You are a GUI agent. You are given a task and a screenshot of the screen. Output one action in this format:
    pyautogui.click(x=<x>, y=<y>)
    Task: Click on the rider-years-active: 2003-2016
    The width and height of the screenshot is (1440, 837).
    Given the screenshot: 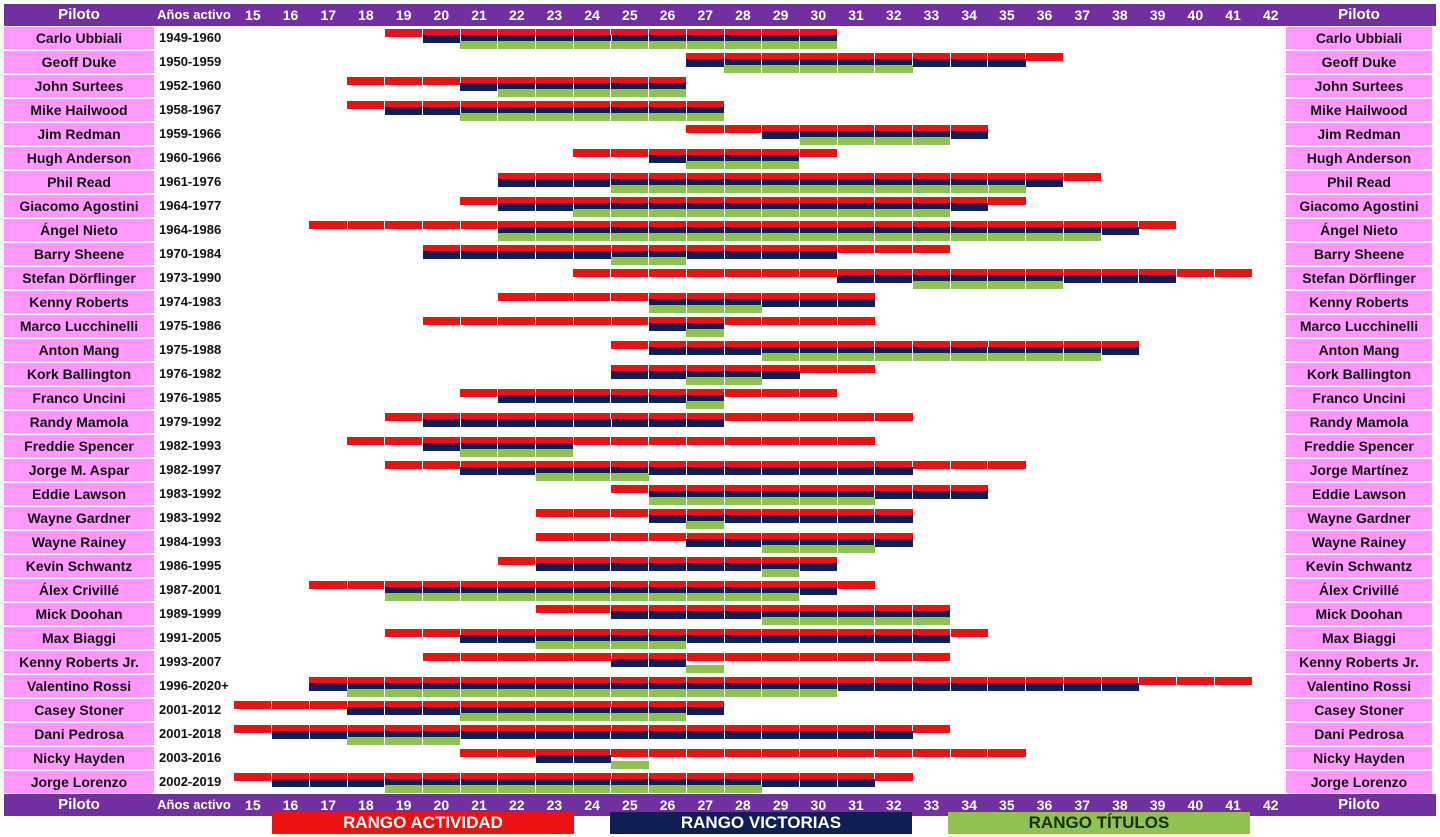 What is the action you would take?
    pyautogui.click(x=190, y=757)
    